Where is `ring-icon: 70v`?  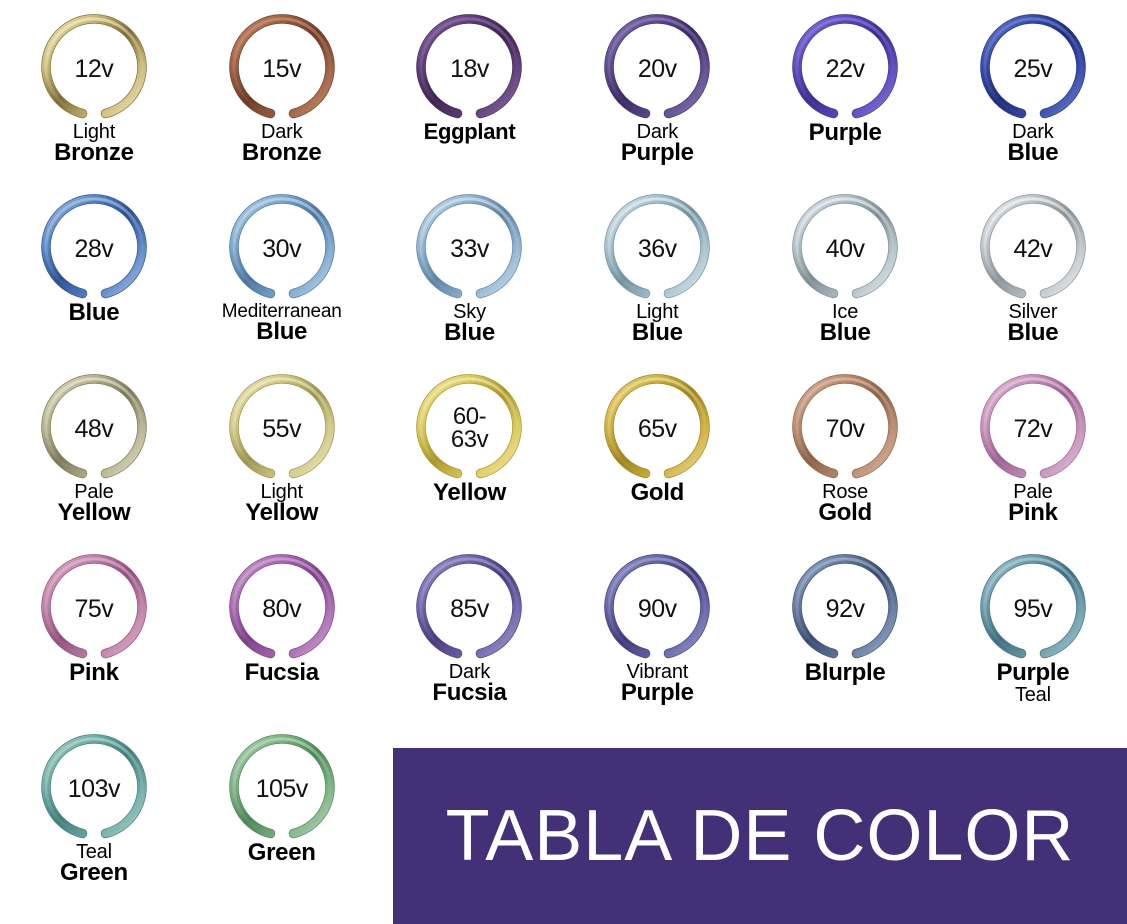 ring-icon: 70v is located at coordinates (845, 428).